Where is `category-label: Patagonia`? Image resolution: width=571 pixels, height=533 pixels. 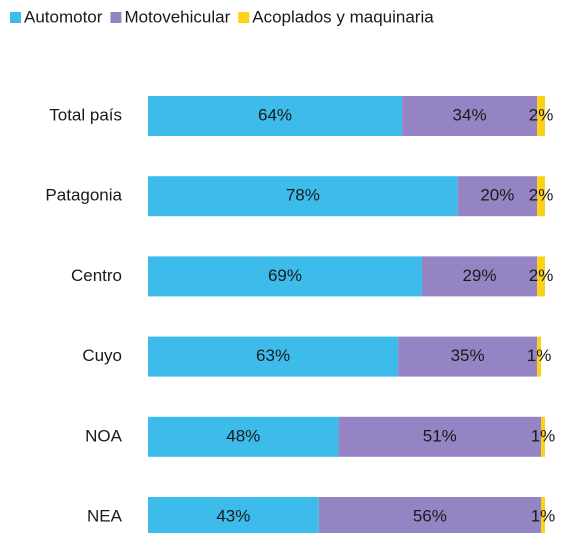 category-label: Patagonia is located at coordinates (83, 195).